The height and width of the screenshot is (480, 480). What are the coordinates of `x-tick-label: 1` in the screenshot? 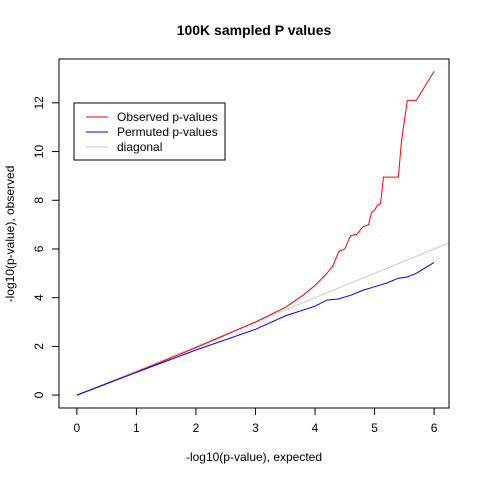 It's located at (136, 428).